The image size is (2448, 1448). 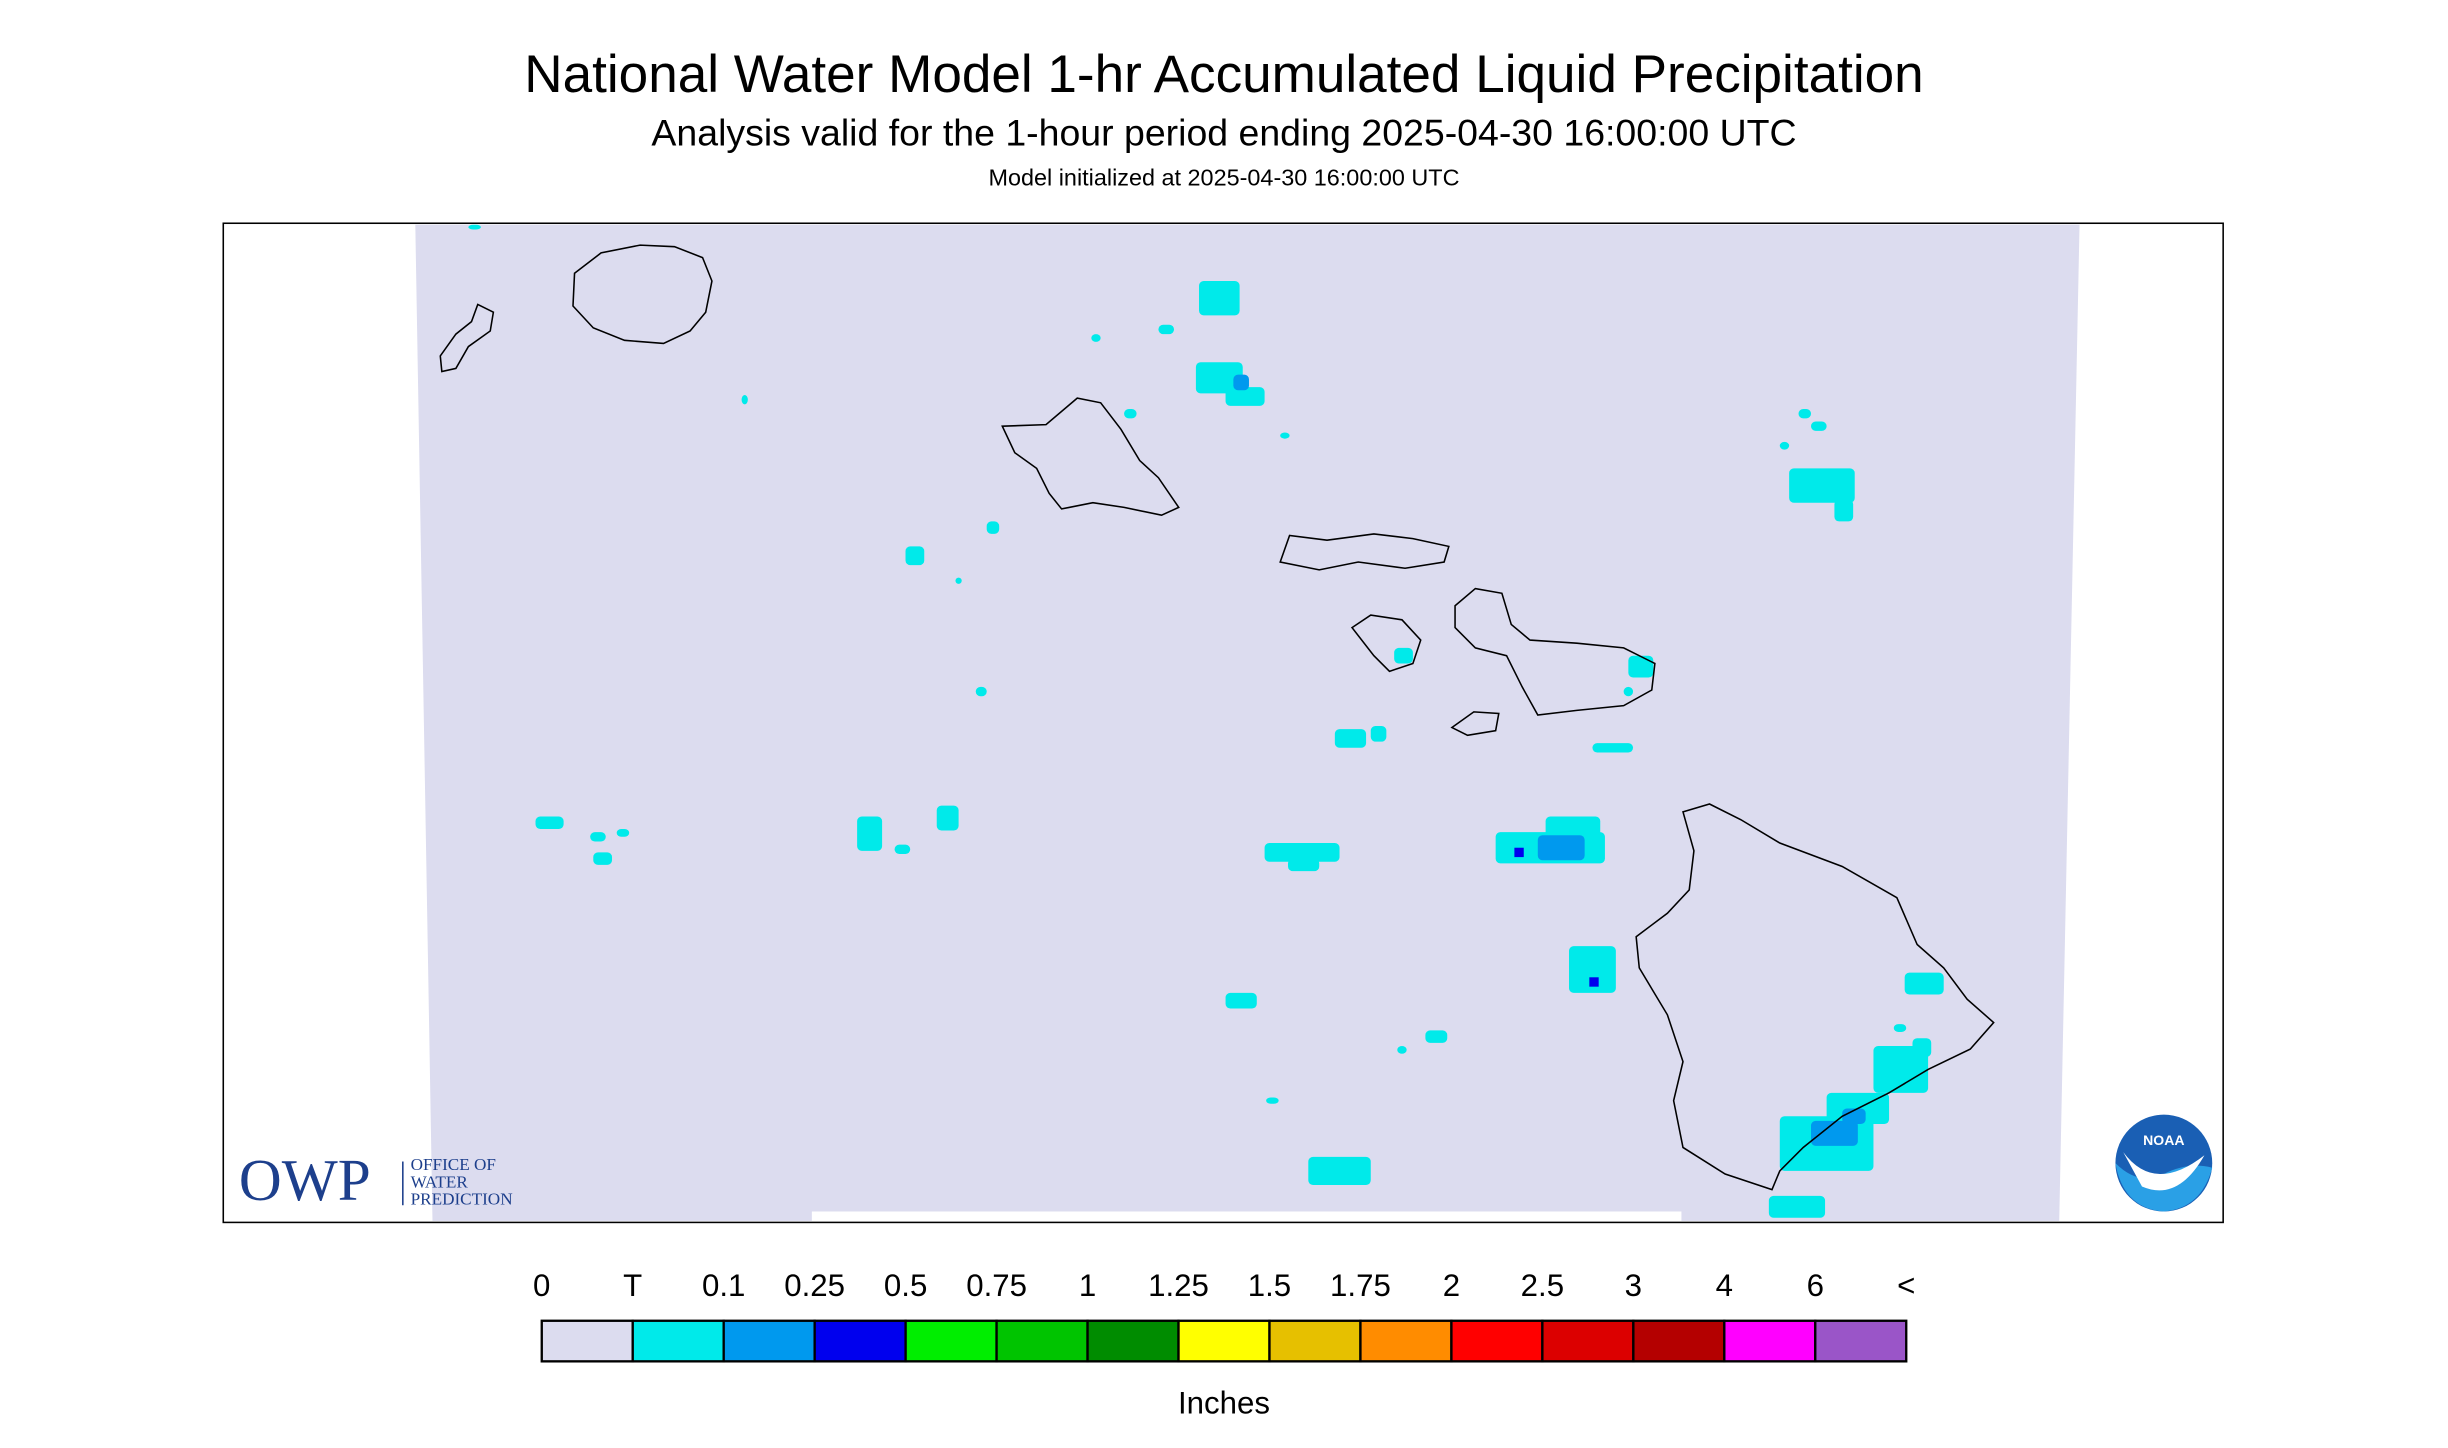 What do you see at coordinates (376, 1180) in the screenshot?
I see `owp-logo: OWP OFFICE OF WATER PREDICTION` at bounding box center [376, 1180].